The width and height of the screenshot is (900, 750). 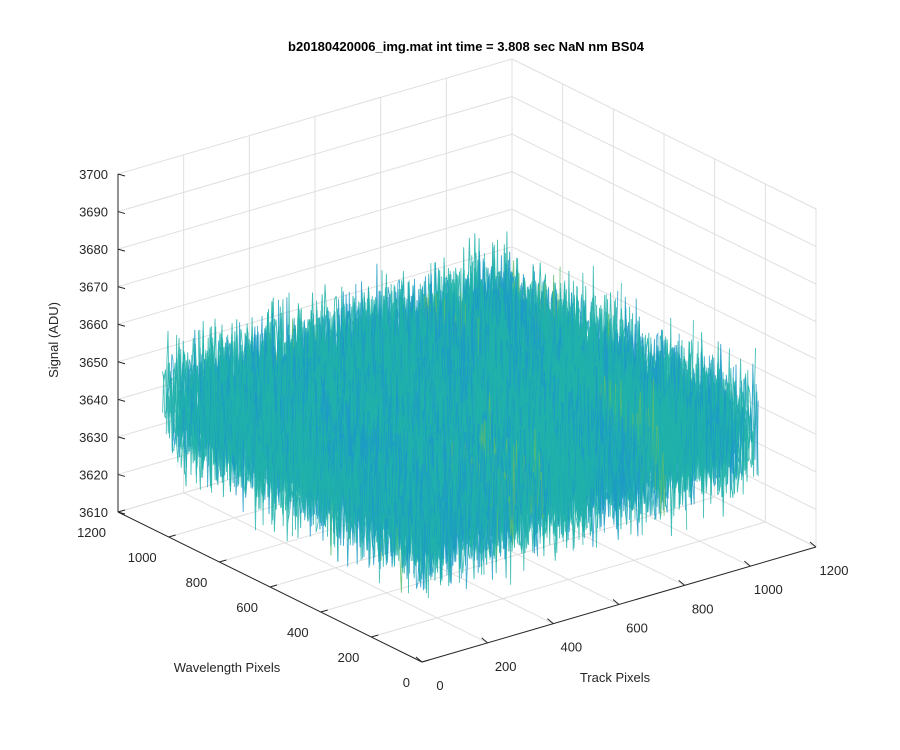 I want to click on z-axis-label: Signal (ADU), so click(x=53, y=340).